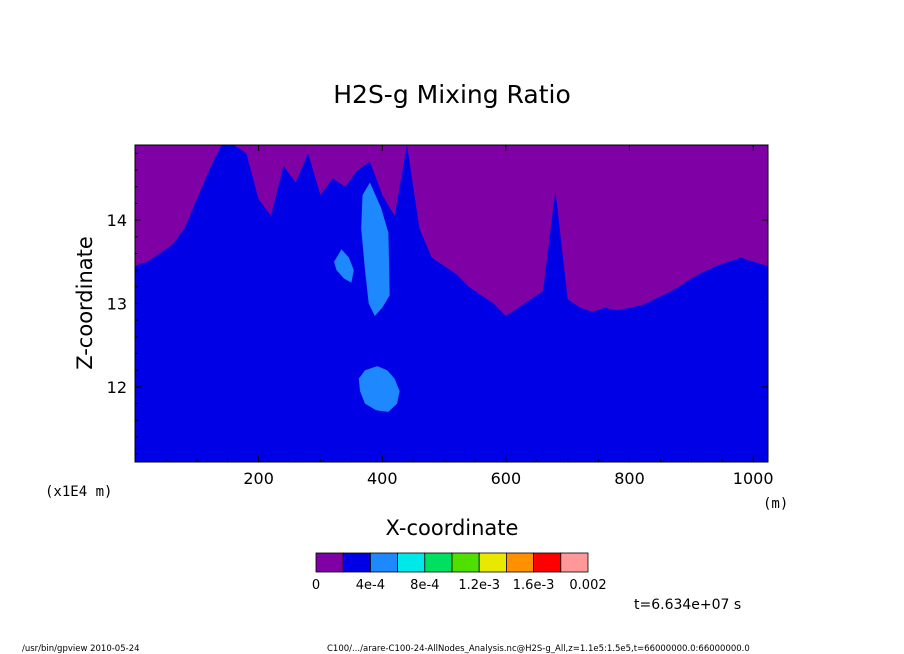  I want to click on colorbar-label: 1.2e-3, so click(479, 585).